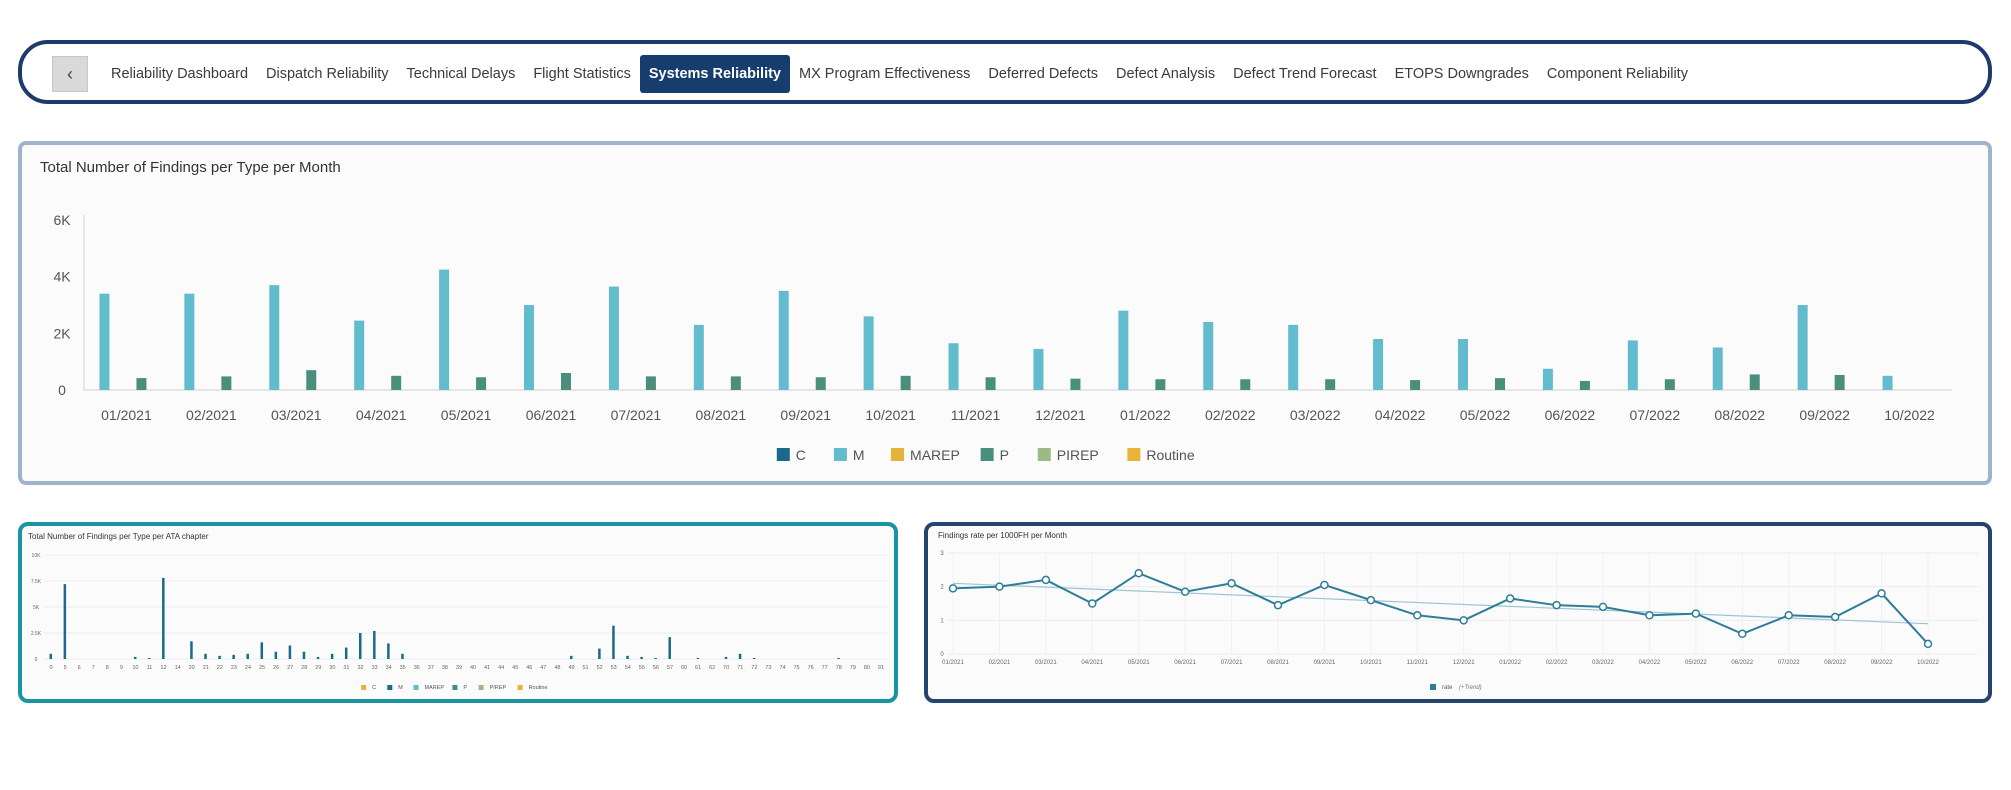  I want to click on x-tick-label: 06/2022, so click(1742, 663).